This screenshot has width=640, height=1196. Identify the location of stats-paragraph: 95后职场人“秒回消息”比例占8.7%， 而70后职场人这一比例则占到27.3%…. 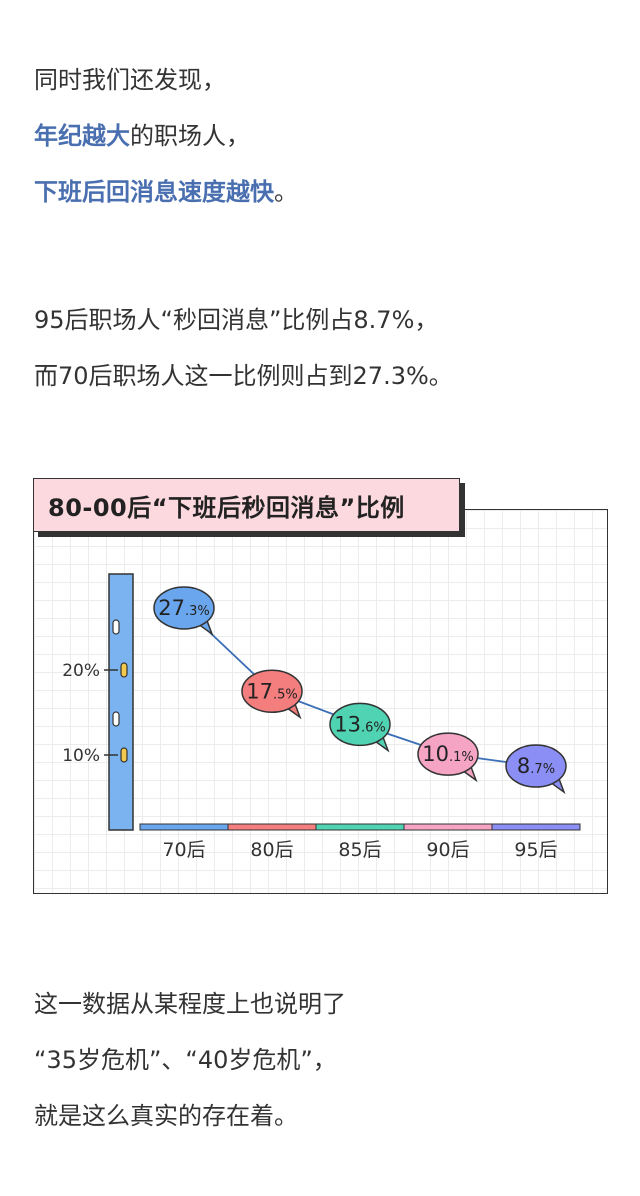
(243, 348).